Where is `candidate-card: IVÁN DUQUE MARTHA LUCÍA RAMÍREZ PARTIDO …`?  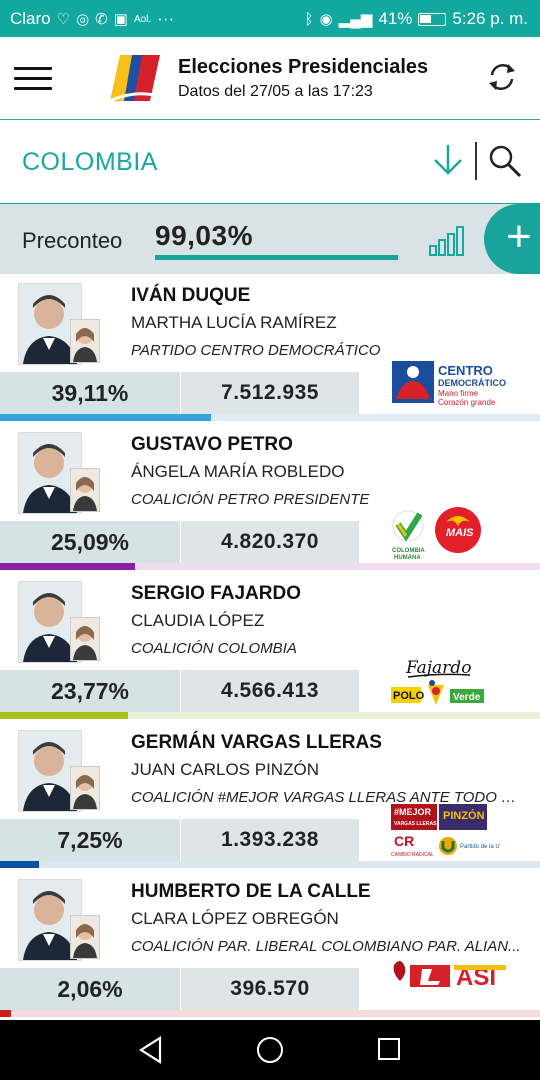
candidate-card: IVÁN DUQUE MARTHA LUCÍA RAMÍREZ PARTIDO … is located at coordinates (270, 349).